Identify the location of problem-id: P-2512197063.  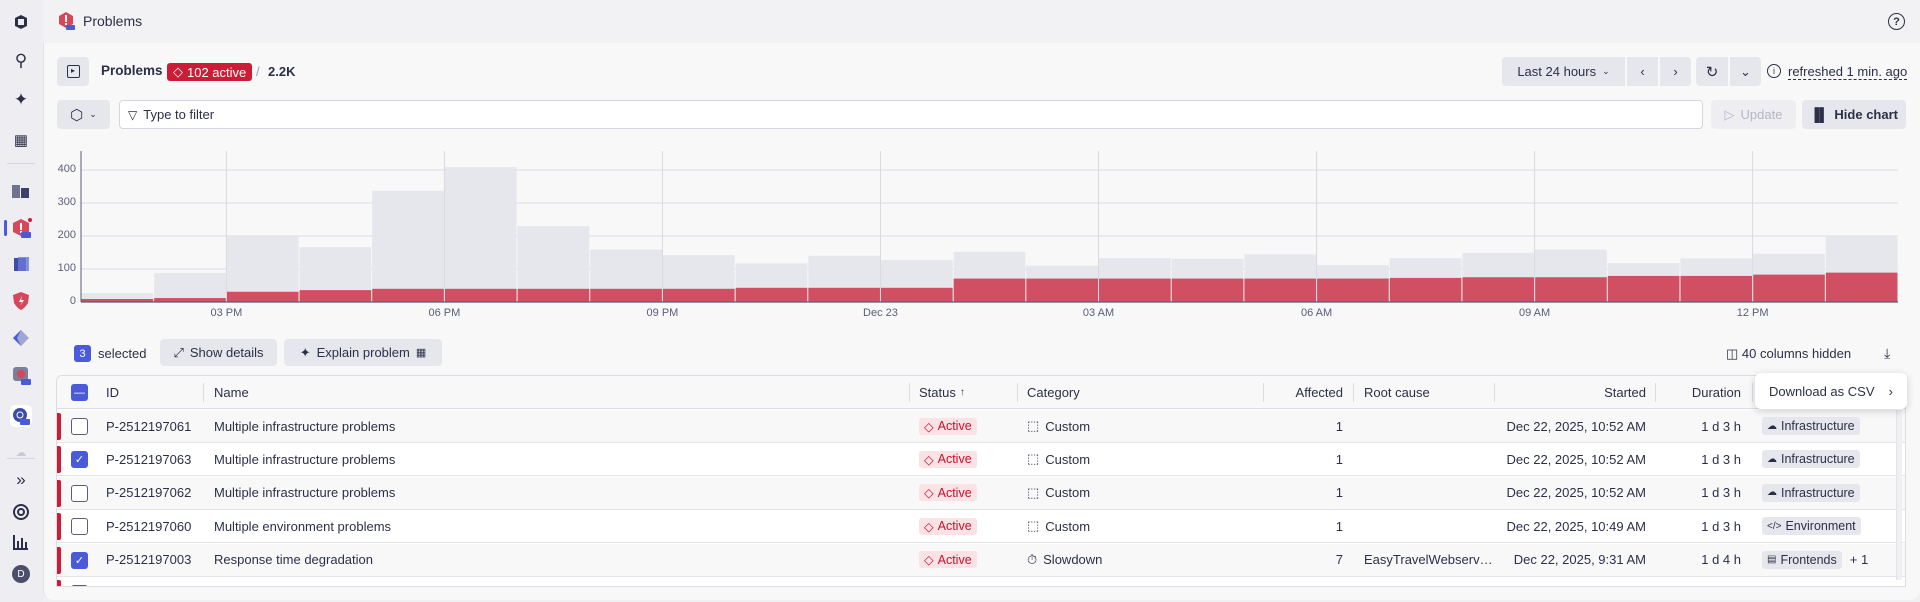
(149, 459).